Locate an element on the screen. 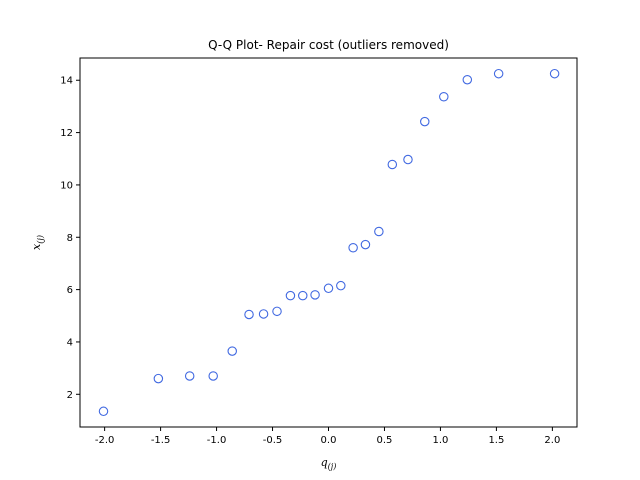  x-tick-label: -1.5 is located at coordinates (161, 440).